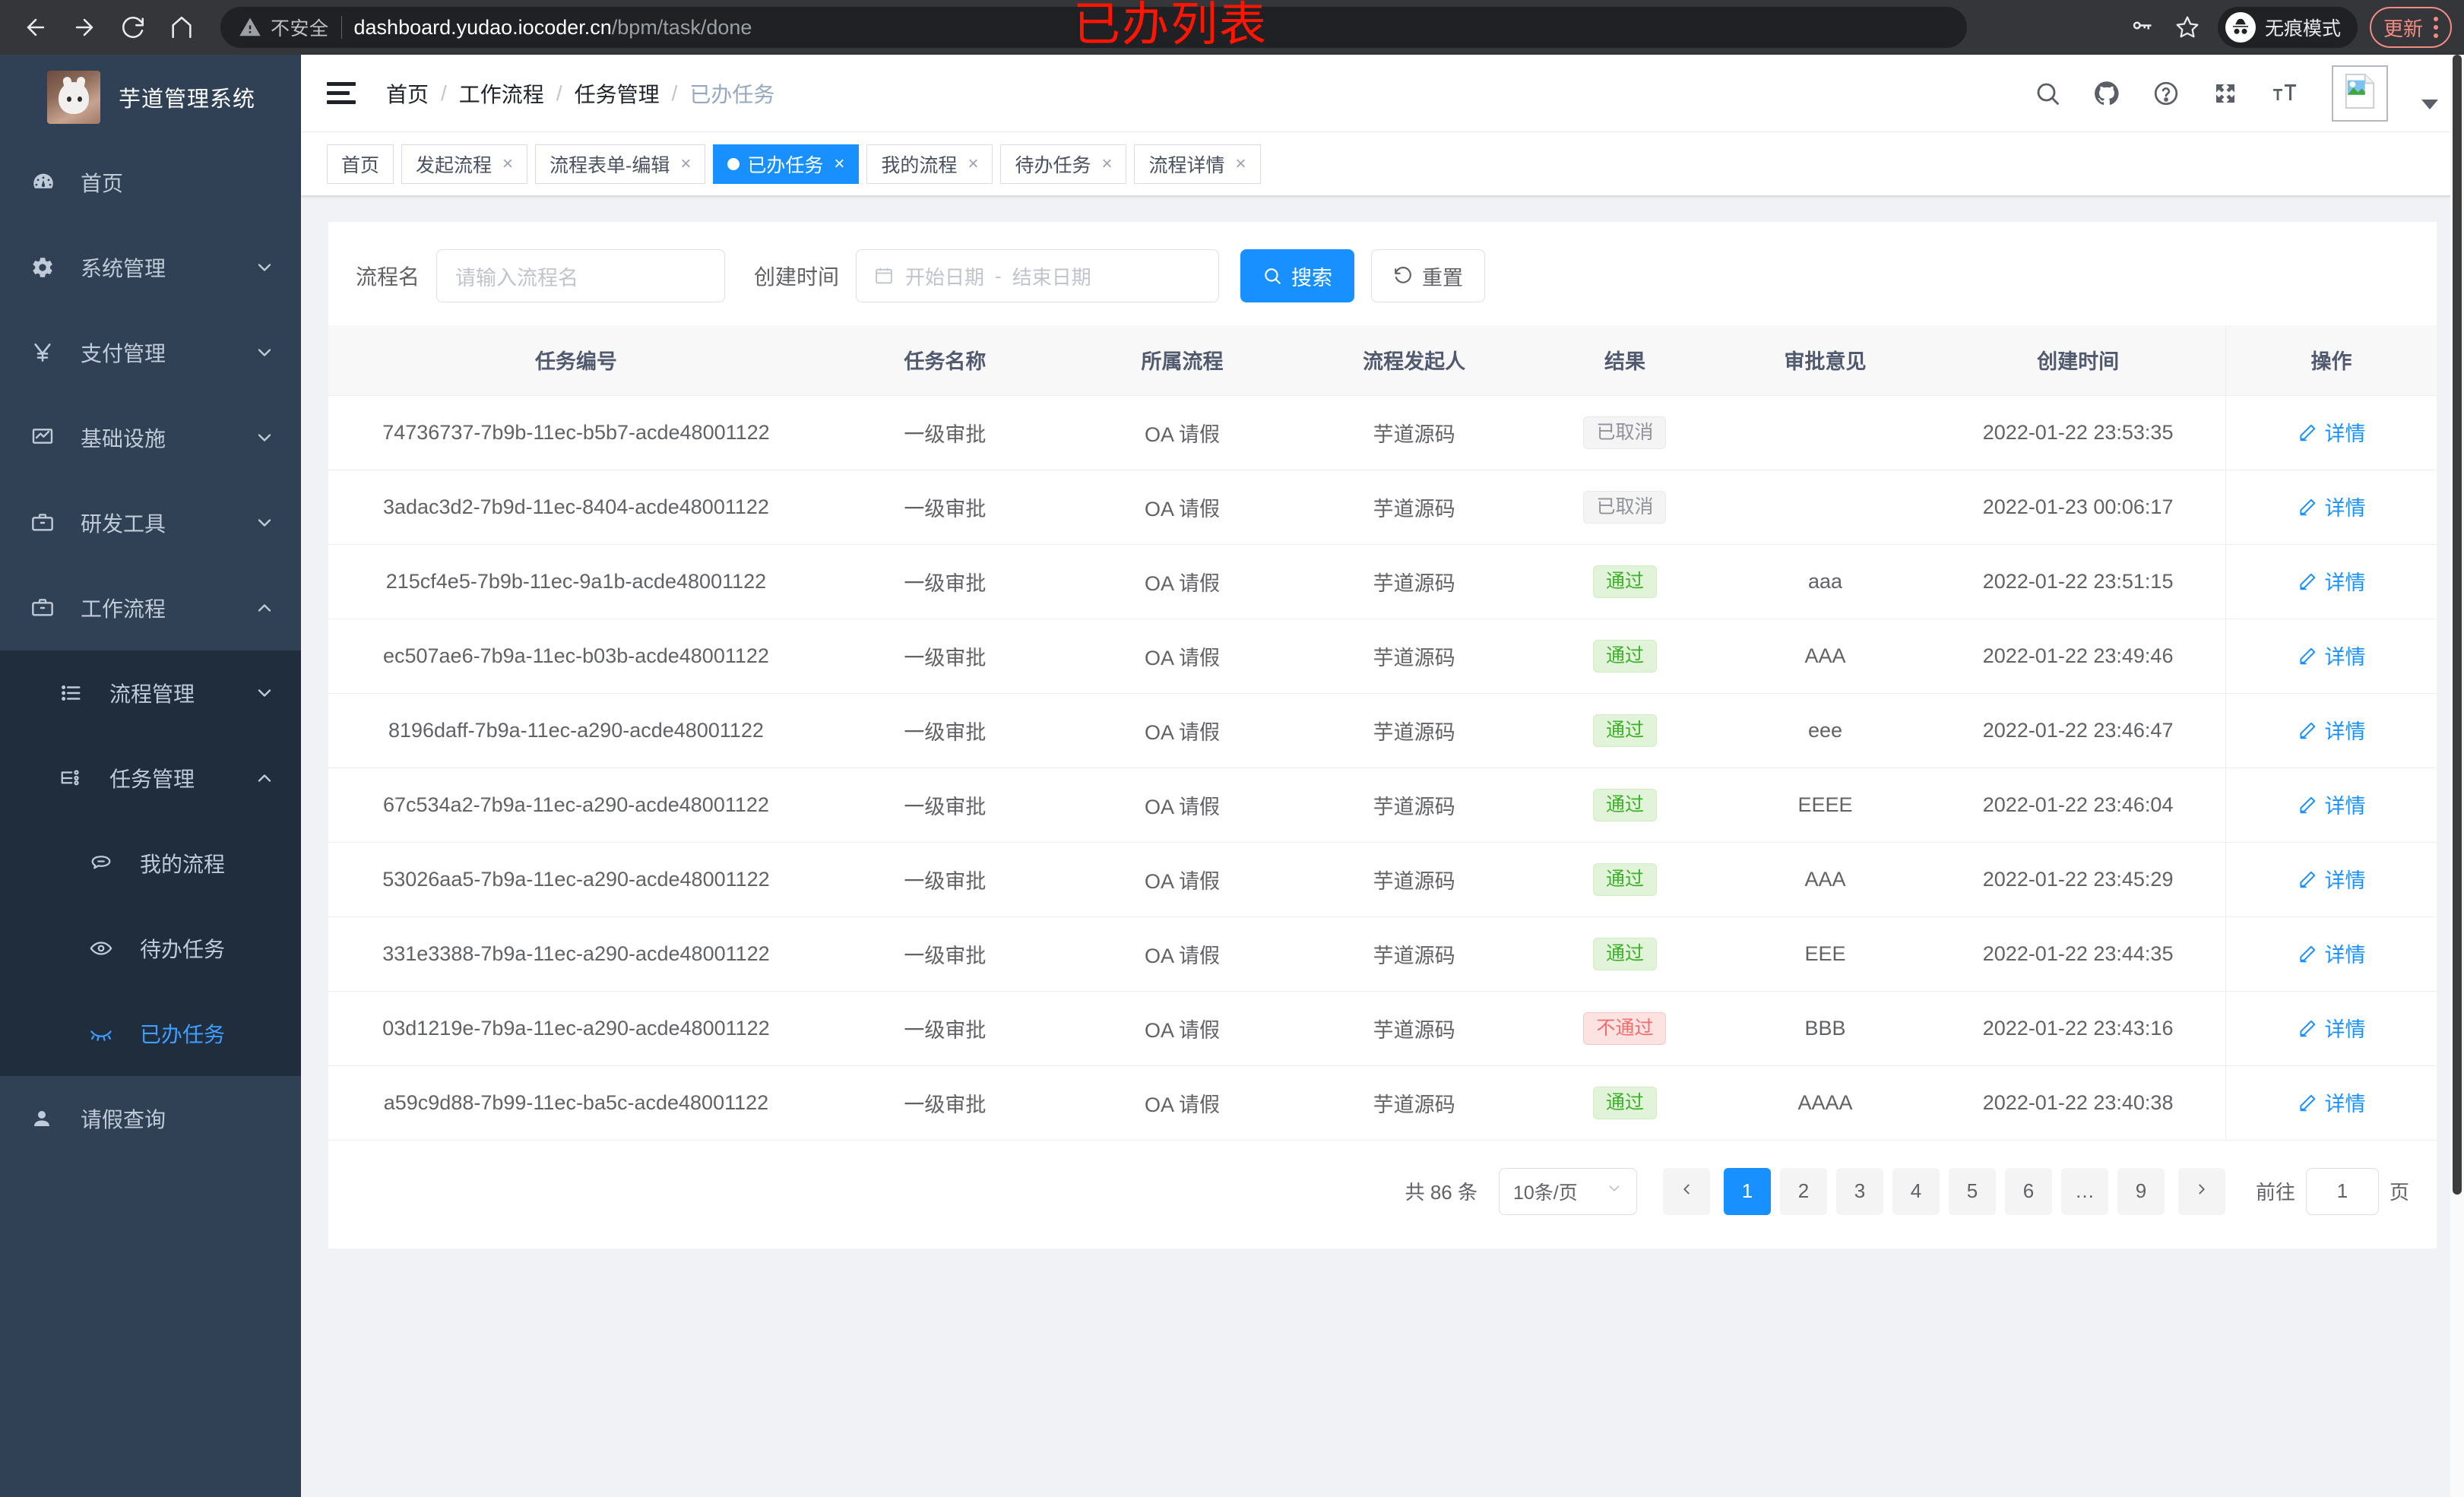  Describe the element at coordinates (2225, 93) in the screenshot. I see `fullscreen-icon` at that location.